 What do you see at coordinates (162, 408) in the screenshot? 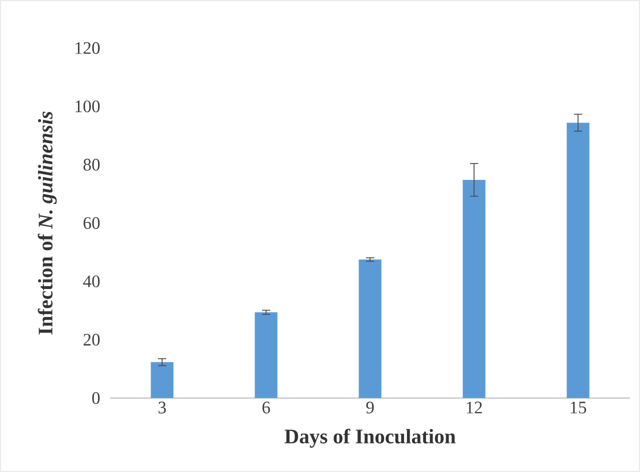
I see `x-tick-label: 3` at bounding box center [162, 408].